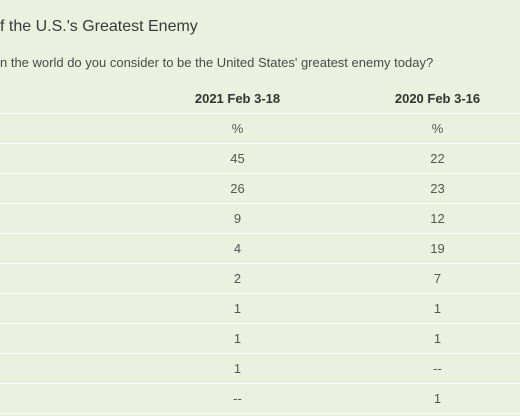 The image size is (520, 416). What do you see at coordinates (437, 98) in the screenshot?
I see `column-header-2020: 2020 Feb 3-16` at bounding box center [437, 98].